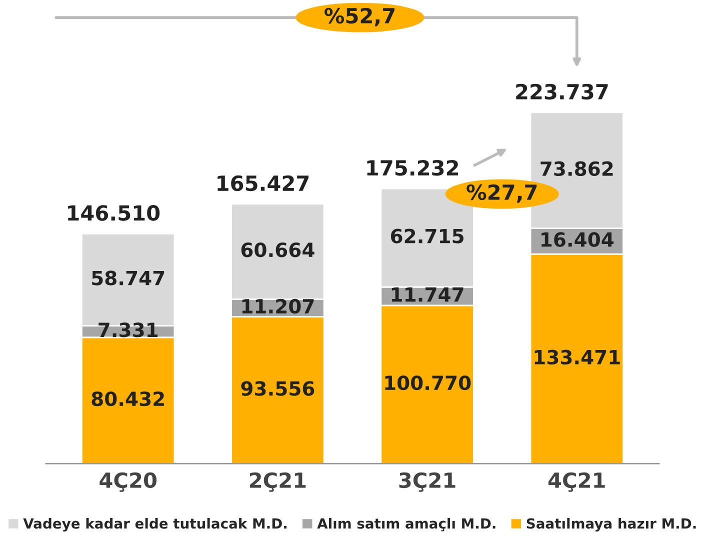 The width and height of the screenshot is (705, 536). Describe the element at coordinates (128, 278) in the screenshot. I see `data-label: 58.747` at that location.